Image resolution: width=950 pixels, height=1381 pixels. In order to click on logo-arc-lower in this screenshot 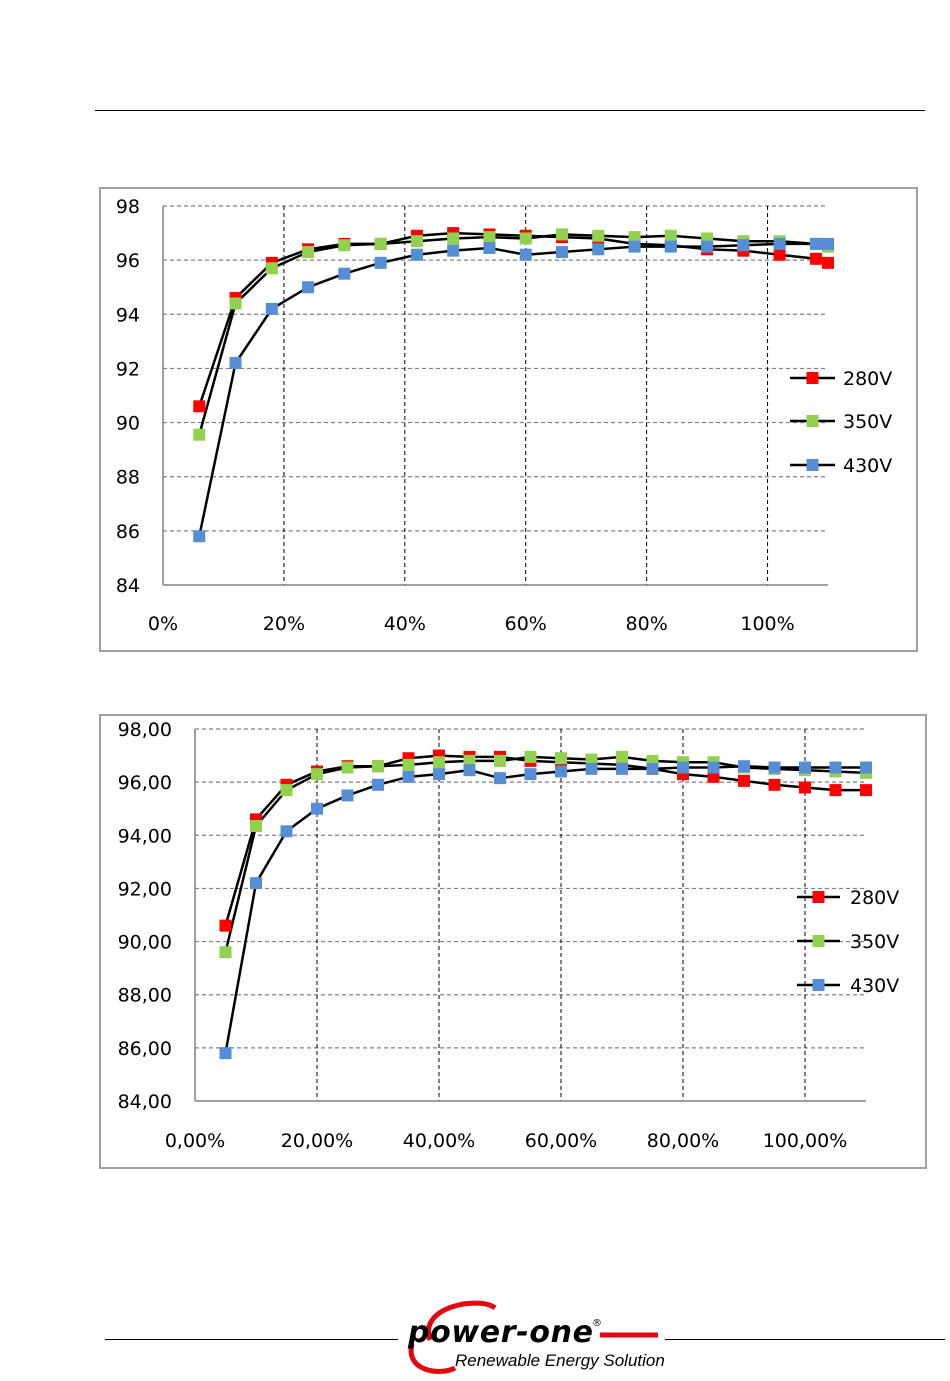, I will do `click(432, 1358)`.